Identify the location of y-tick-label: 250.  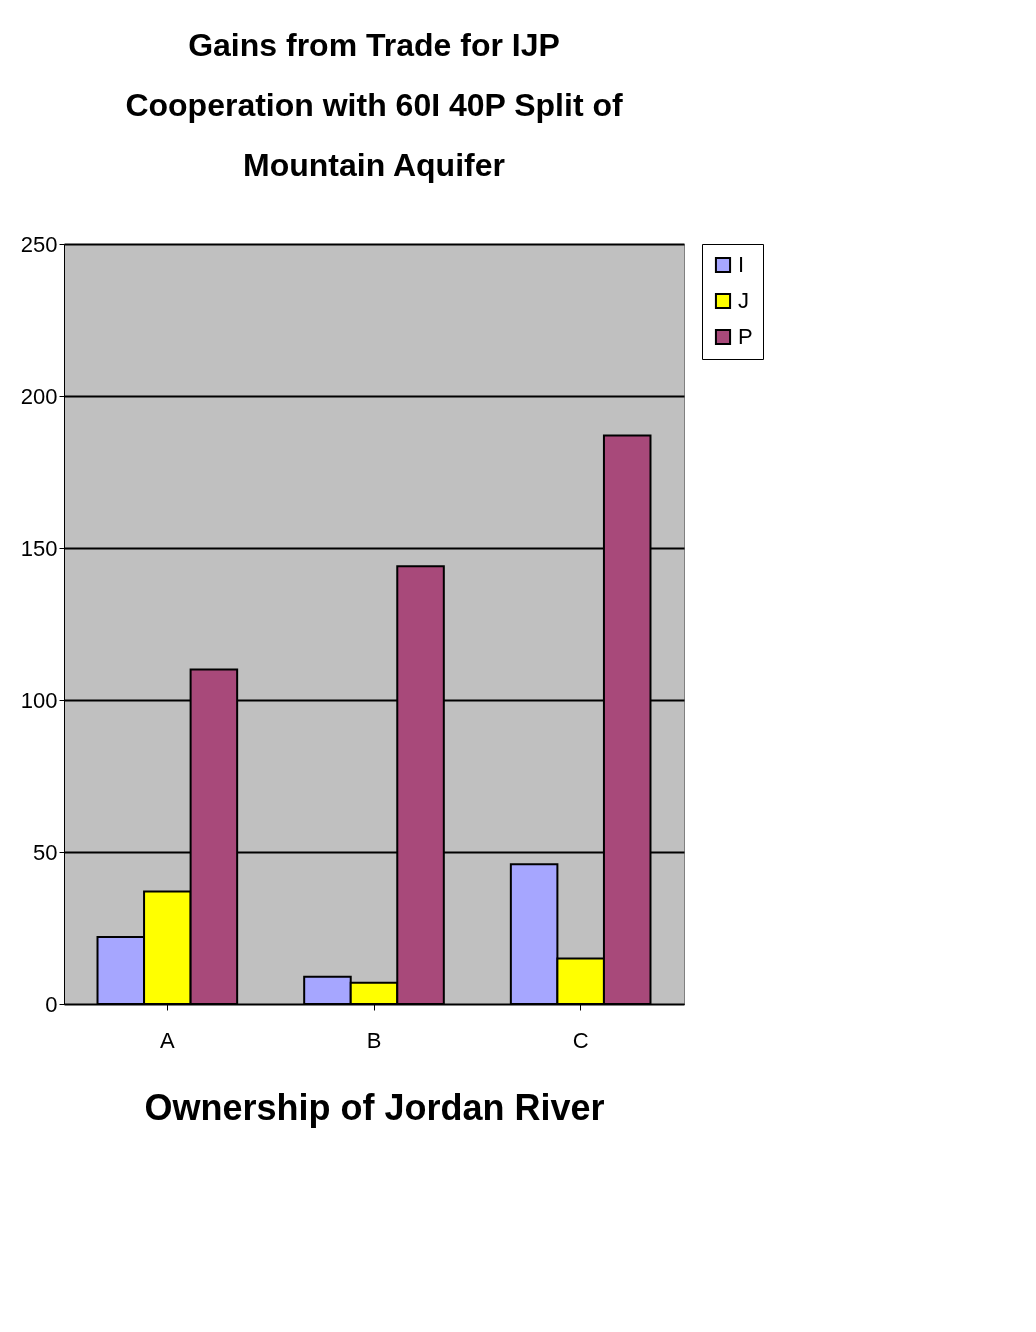
(39, 244).